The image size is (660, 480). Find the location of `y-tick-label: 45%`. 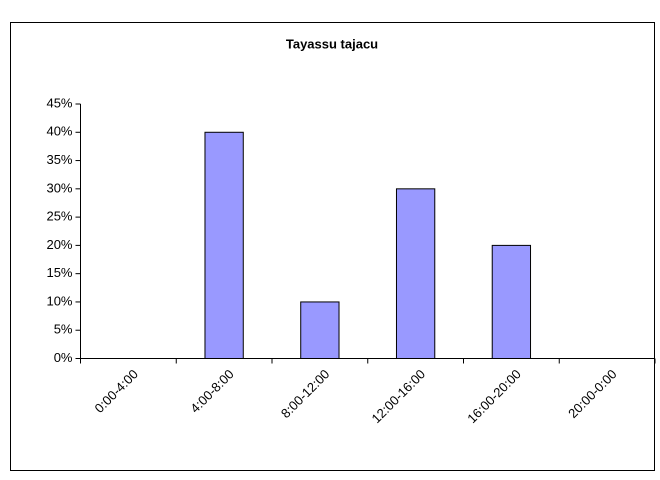

y-tick-label: 45% is located at coordinates (59, 102).